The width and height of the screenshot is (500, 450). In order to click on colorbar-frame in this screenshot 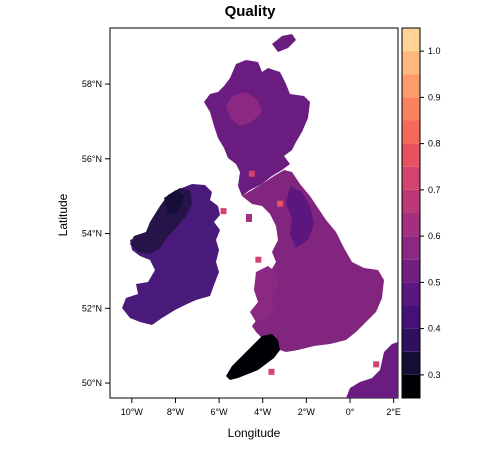, I will do `click(411, 213)`.